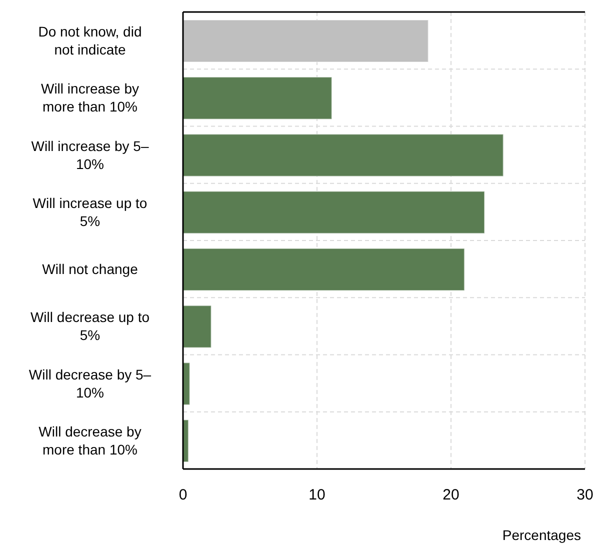  What do you see at coordinates (585, 495) in the screenshot?
I see `x-tick-label: 30` at bounding box center [585, 495].